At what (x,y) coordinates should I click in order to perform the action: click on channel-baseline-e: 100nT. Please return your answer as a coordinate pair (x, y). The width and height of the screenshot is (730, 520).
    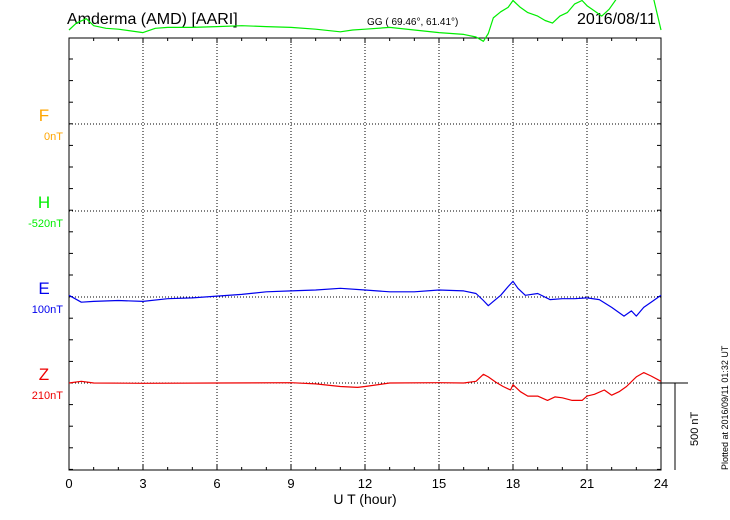
    Looking at the image, I should click on (47, 310).